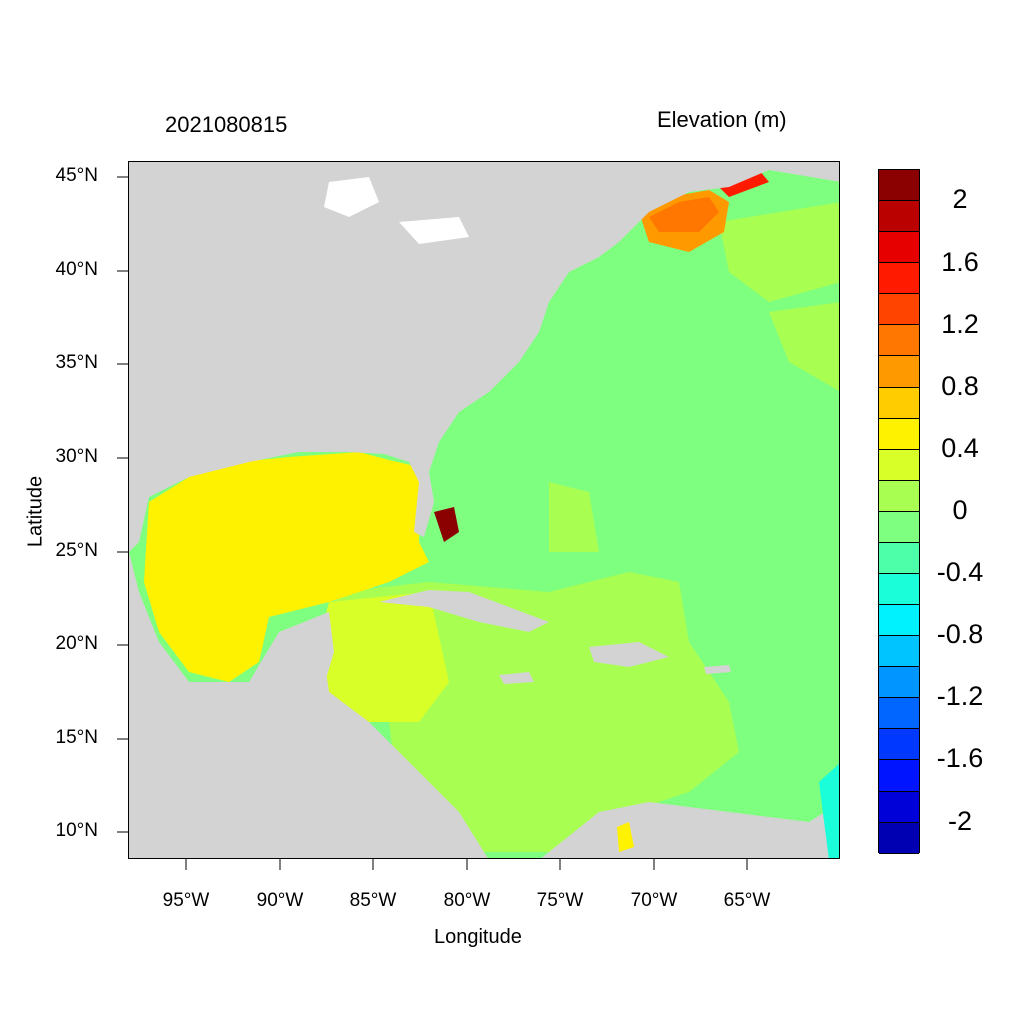 This screenshot has height=1024, width=1024. Describe the element at coordinates (464, 611) in the screenshot. I see `cuba` at that location.